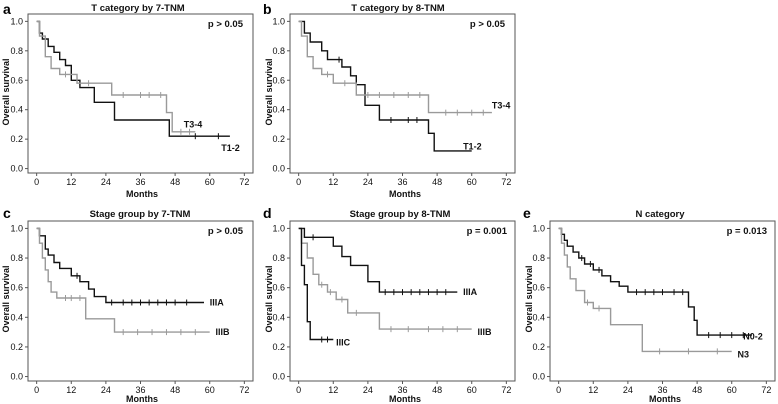 This screenshot has height=404, width=778. What do you see at coordinates (298, 182) in the screenshot?
I see `panel-b-x-tick-label: 0` at bounding box center [298, 182].